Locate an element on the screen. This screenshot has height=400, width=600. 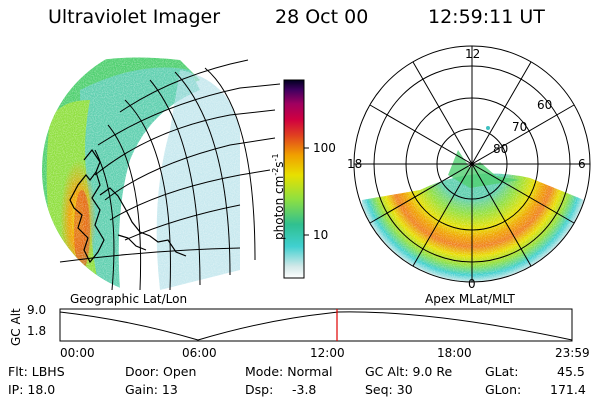
timeline-plot is located at coordinates (316, 325).